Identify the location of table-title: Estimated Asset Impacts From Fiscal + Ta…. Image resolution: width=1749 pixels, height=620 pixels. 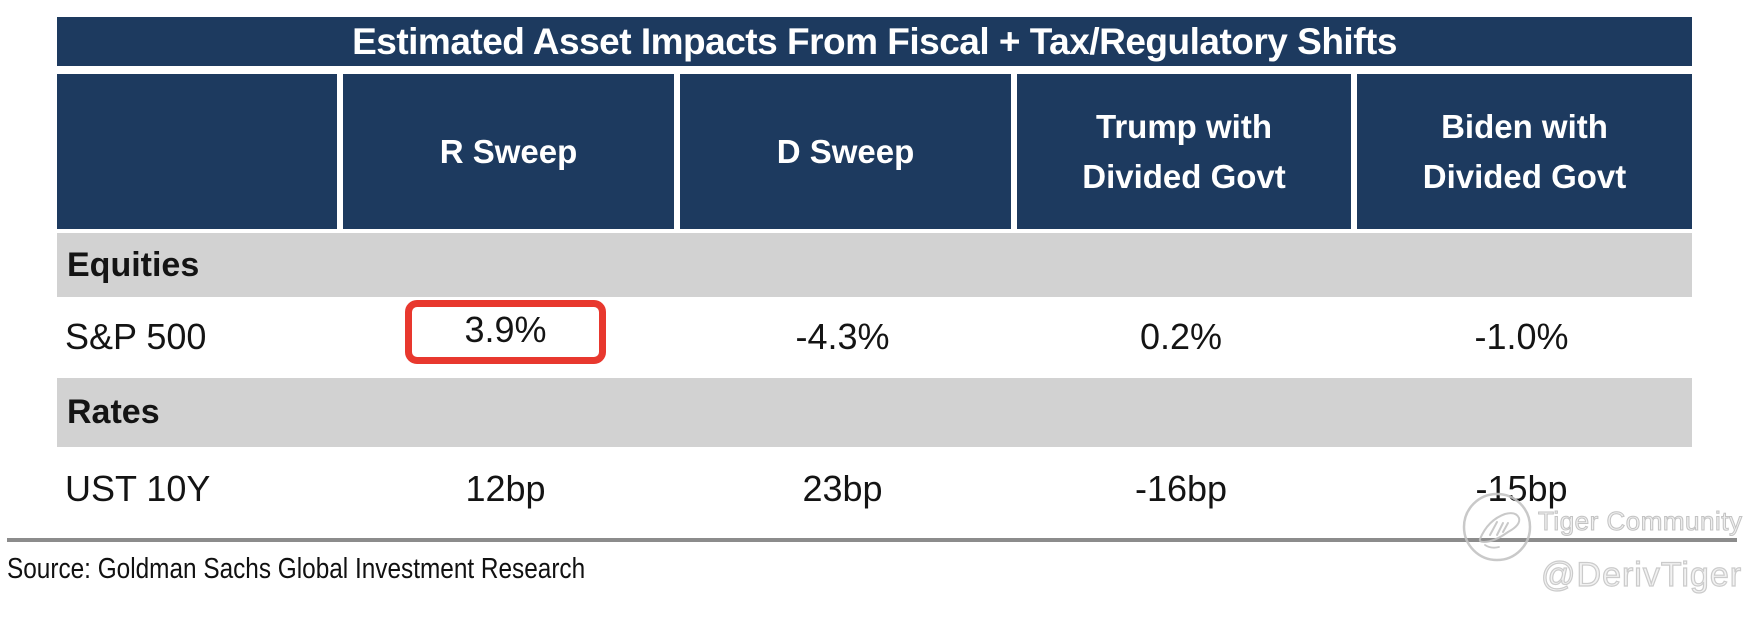
(874, 41).